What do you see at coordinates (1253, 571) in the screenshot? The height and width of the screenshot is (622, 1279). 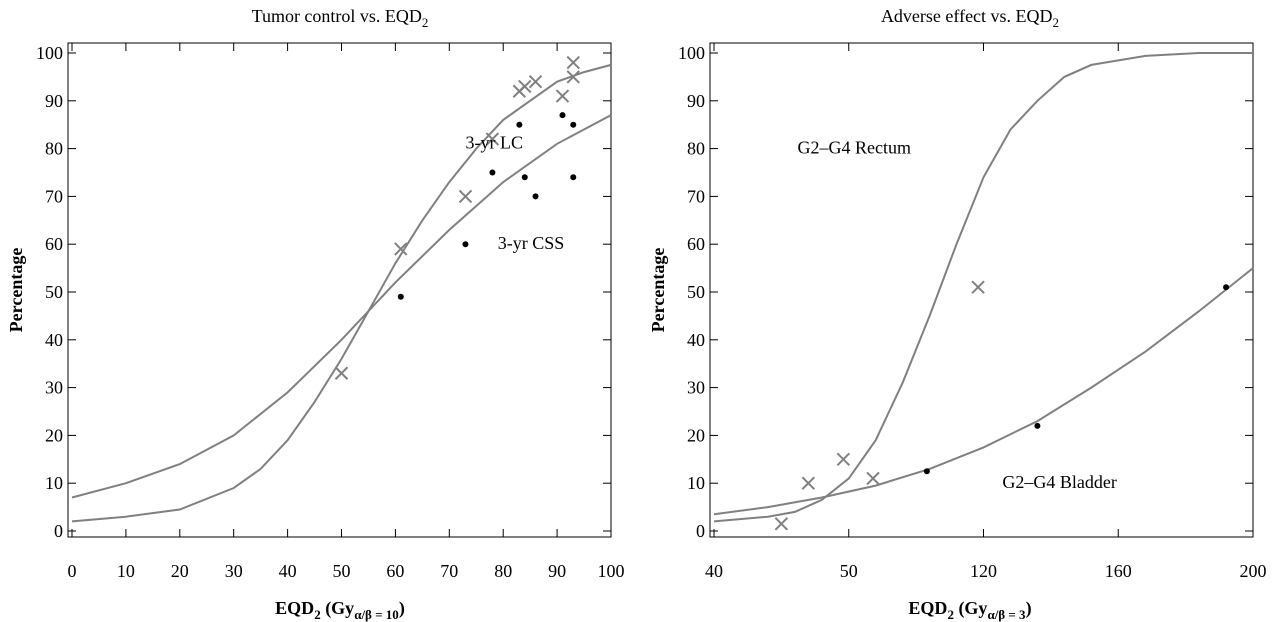 I see `x-tick-label: 200` at bounding box center [1253, 571].